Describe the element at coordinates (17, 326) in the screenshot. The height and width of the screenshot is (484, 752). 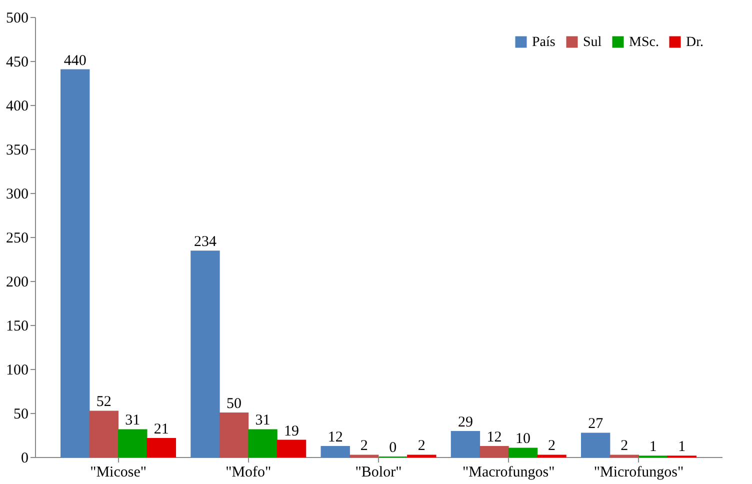
I see `y-tick-label: 150` at that location.